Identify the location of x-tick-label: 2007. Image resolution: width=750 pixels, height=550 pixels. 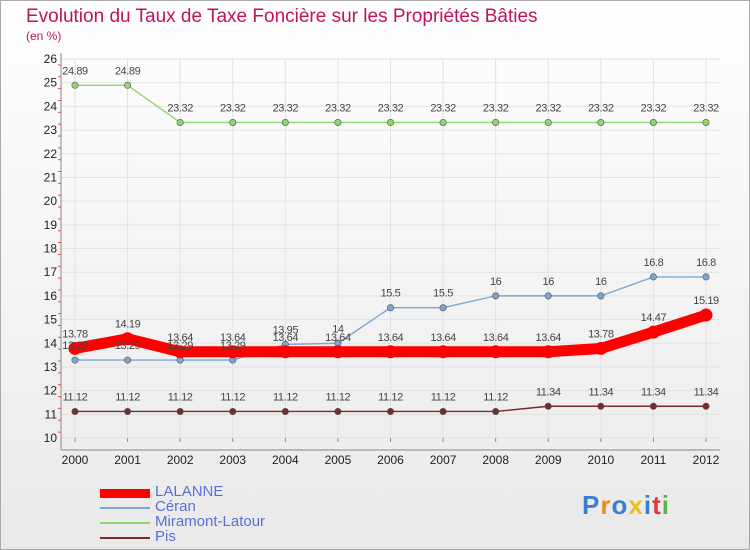
(443, 460).